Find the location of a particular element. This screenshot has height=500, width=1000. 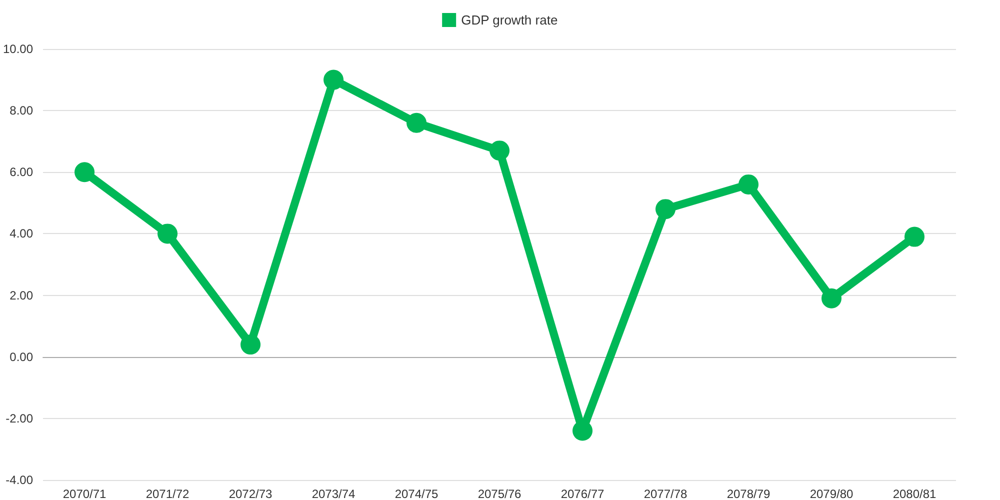

y-tick-label: 8.00 is located at coordinates (22, 111).